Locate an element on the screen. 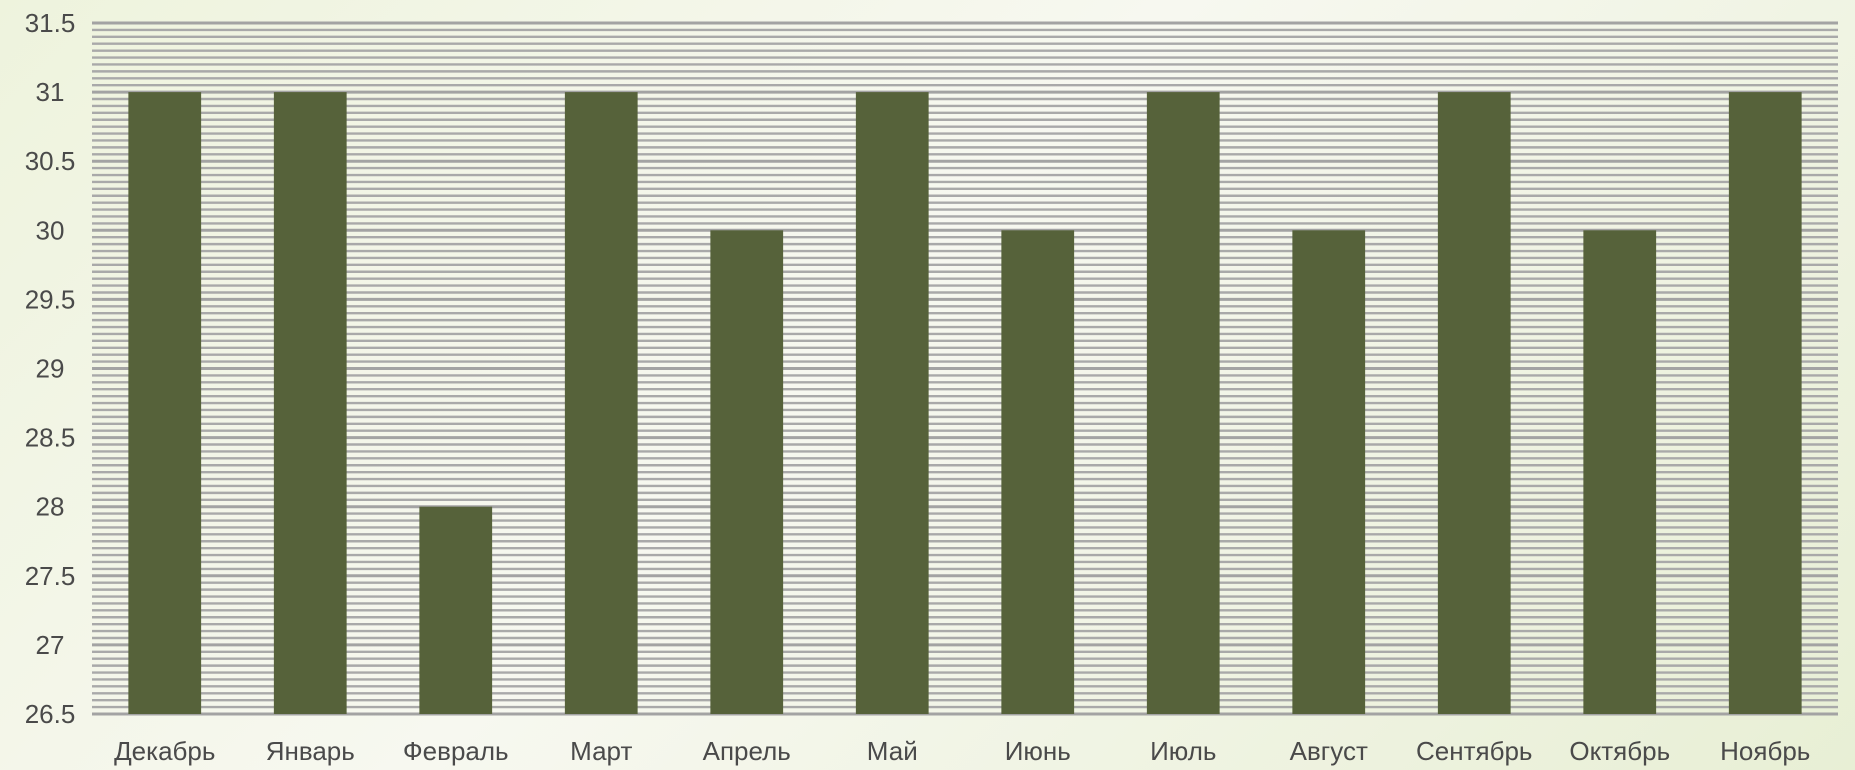 The height and width of the screenshot is (770, 1855). y-axis-ticks: 26.5 27 27.5 28 28.5 29 29.5 30 30.5 31 31.5 is located at coordinates (50, 368).